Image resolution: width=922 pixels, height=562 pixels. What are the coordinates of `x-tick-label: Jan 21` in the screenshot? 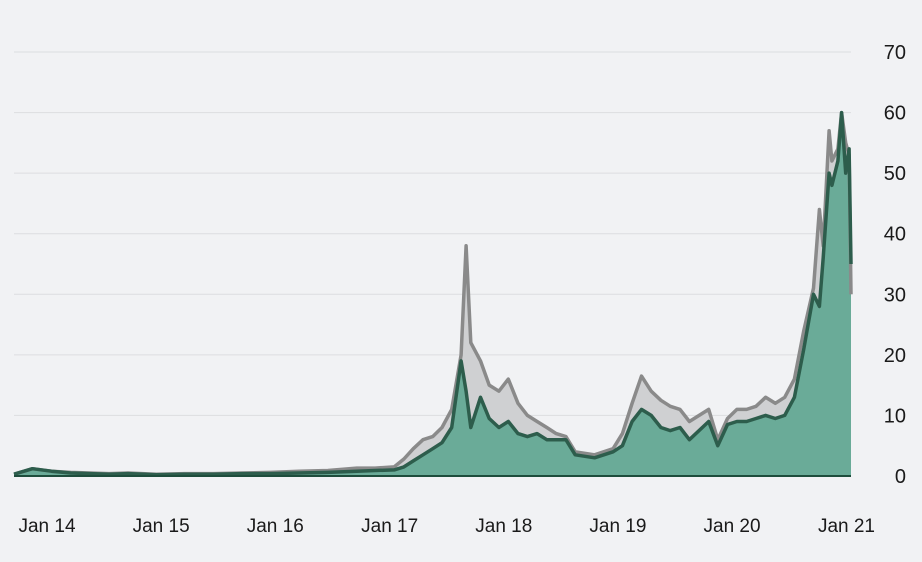 It's located at (846, 526).